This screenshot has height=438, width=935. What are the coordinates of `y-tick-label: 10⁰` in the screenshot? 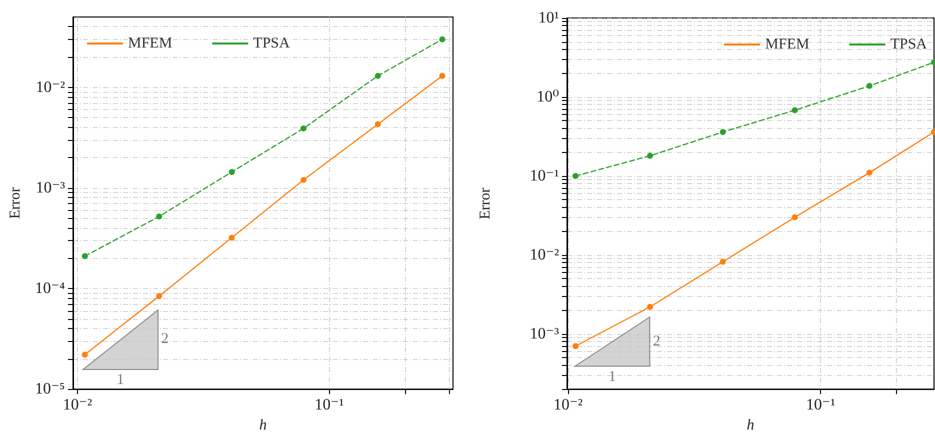 It's located at (547, 97).